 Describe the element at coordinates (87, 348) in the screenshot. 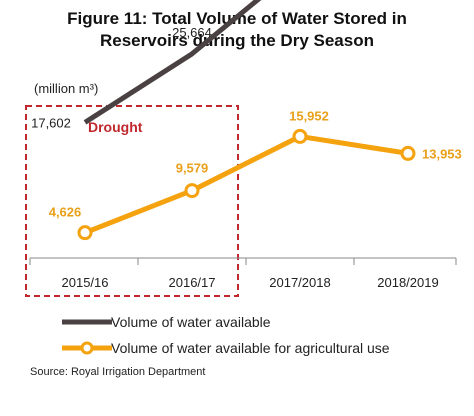

I see `legend-marker` at that location.